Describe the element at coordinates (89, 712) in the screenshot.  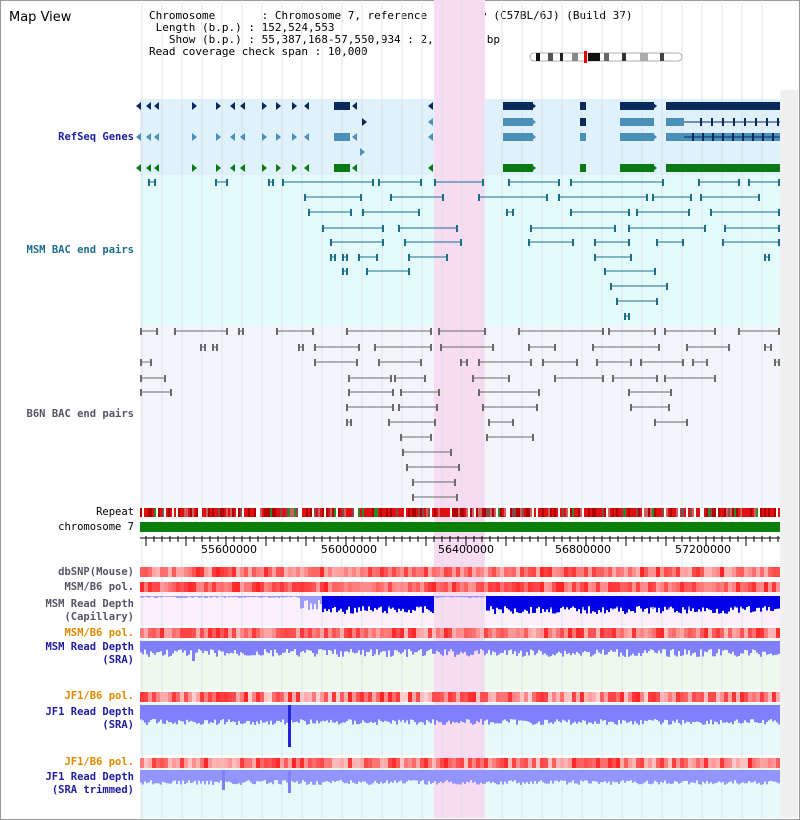
I see `track-label-jf1-depth-sra: JF1 Read Depth` at that location.